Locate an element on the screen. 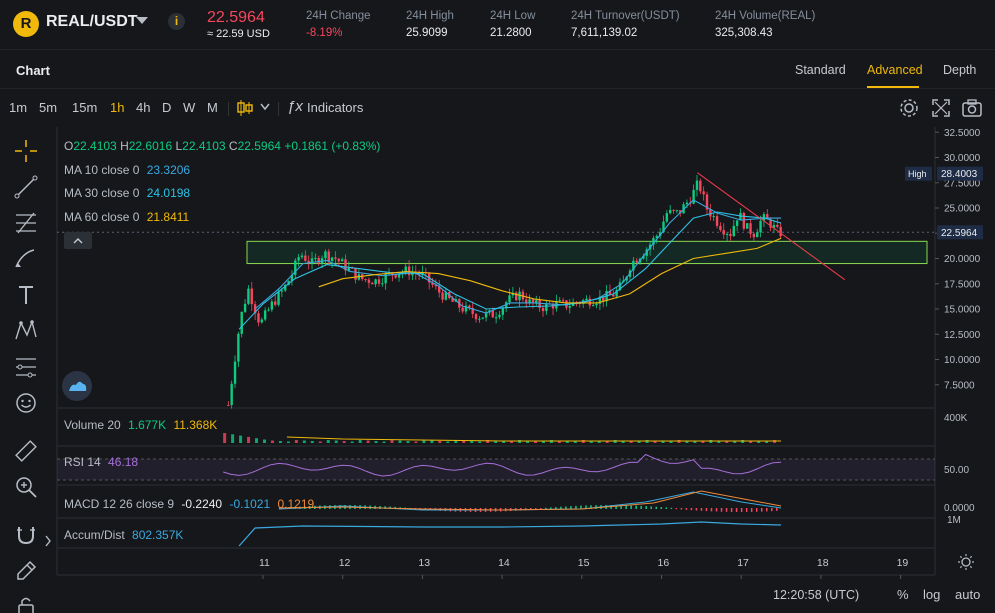 The height and width of the screenshot is (613, 995). ma-value: 24.0198 is located at coordinates (168, 193).